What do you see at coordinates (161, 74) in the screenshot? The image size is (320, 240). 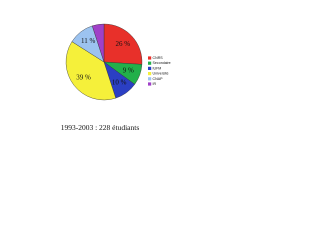 I see `legend-label: Université` at bounding box center [161, 74].